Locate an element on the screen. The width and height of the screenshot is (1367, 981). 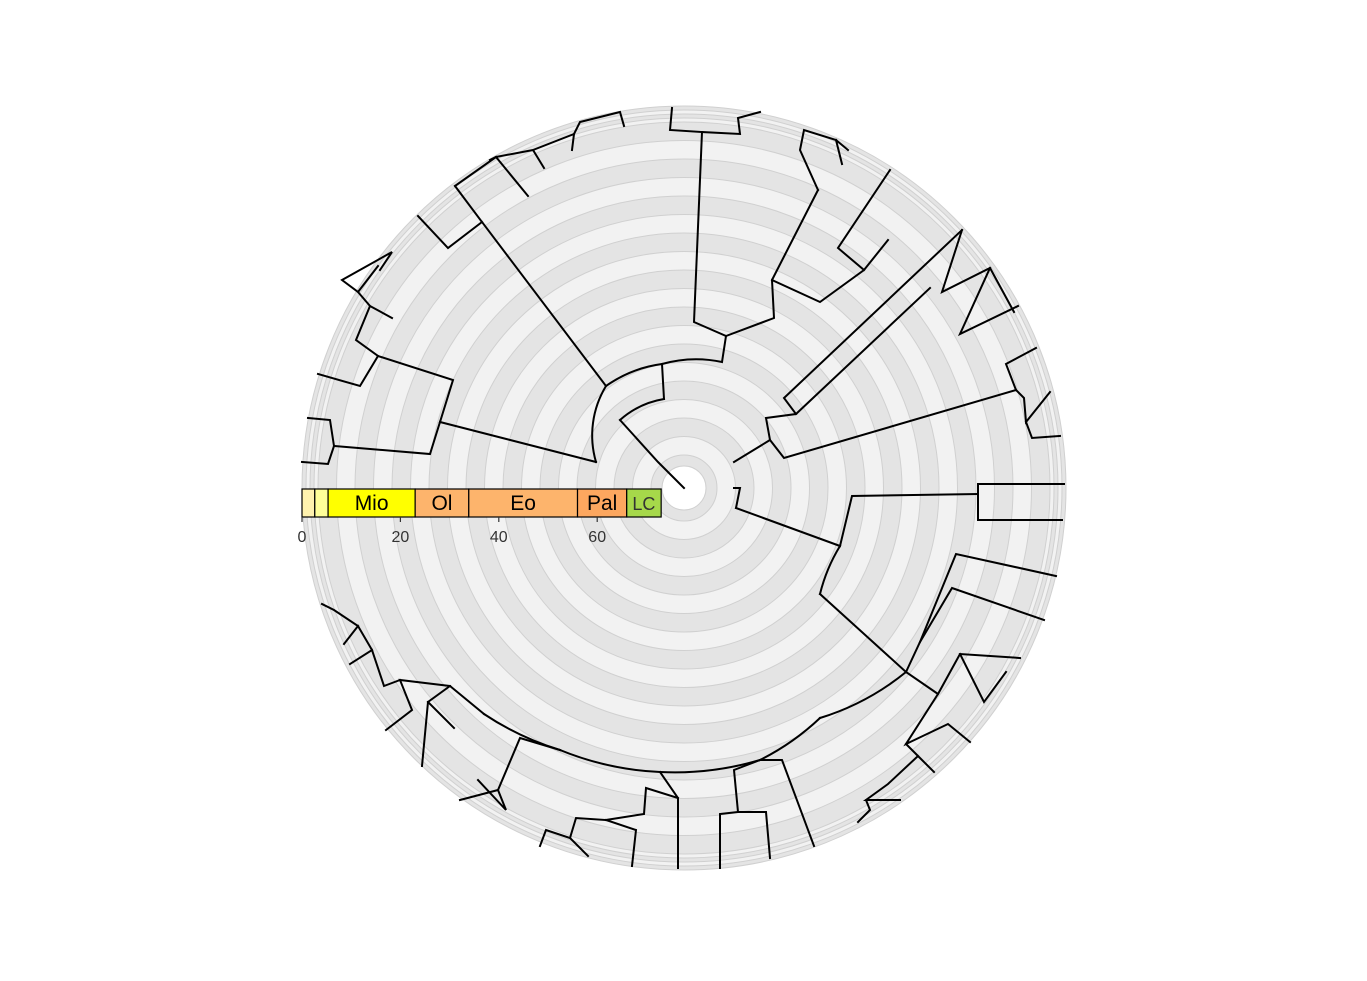
scale-tick-label: 40 is located at coordinates (499, 537).